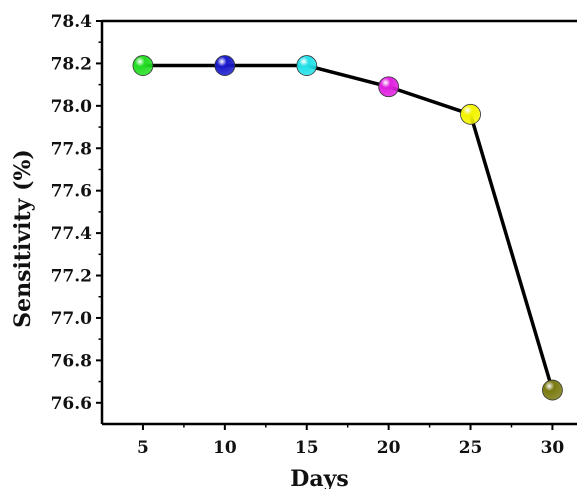 This screenshot has height=489, width=577. I want to click on x-tick-label: 30, so click(553, 448).